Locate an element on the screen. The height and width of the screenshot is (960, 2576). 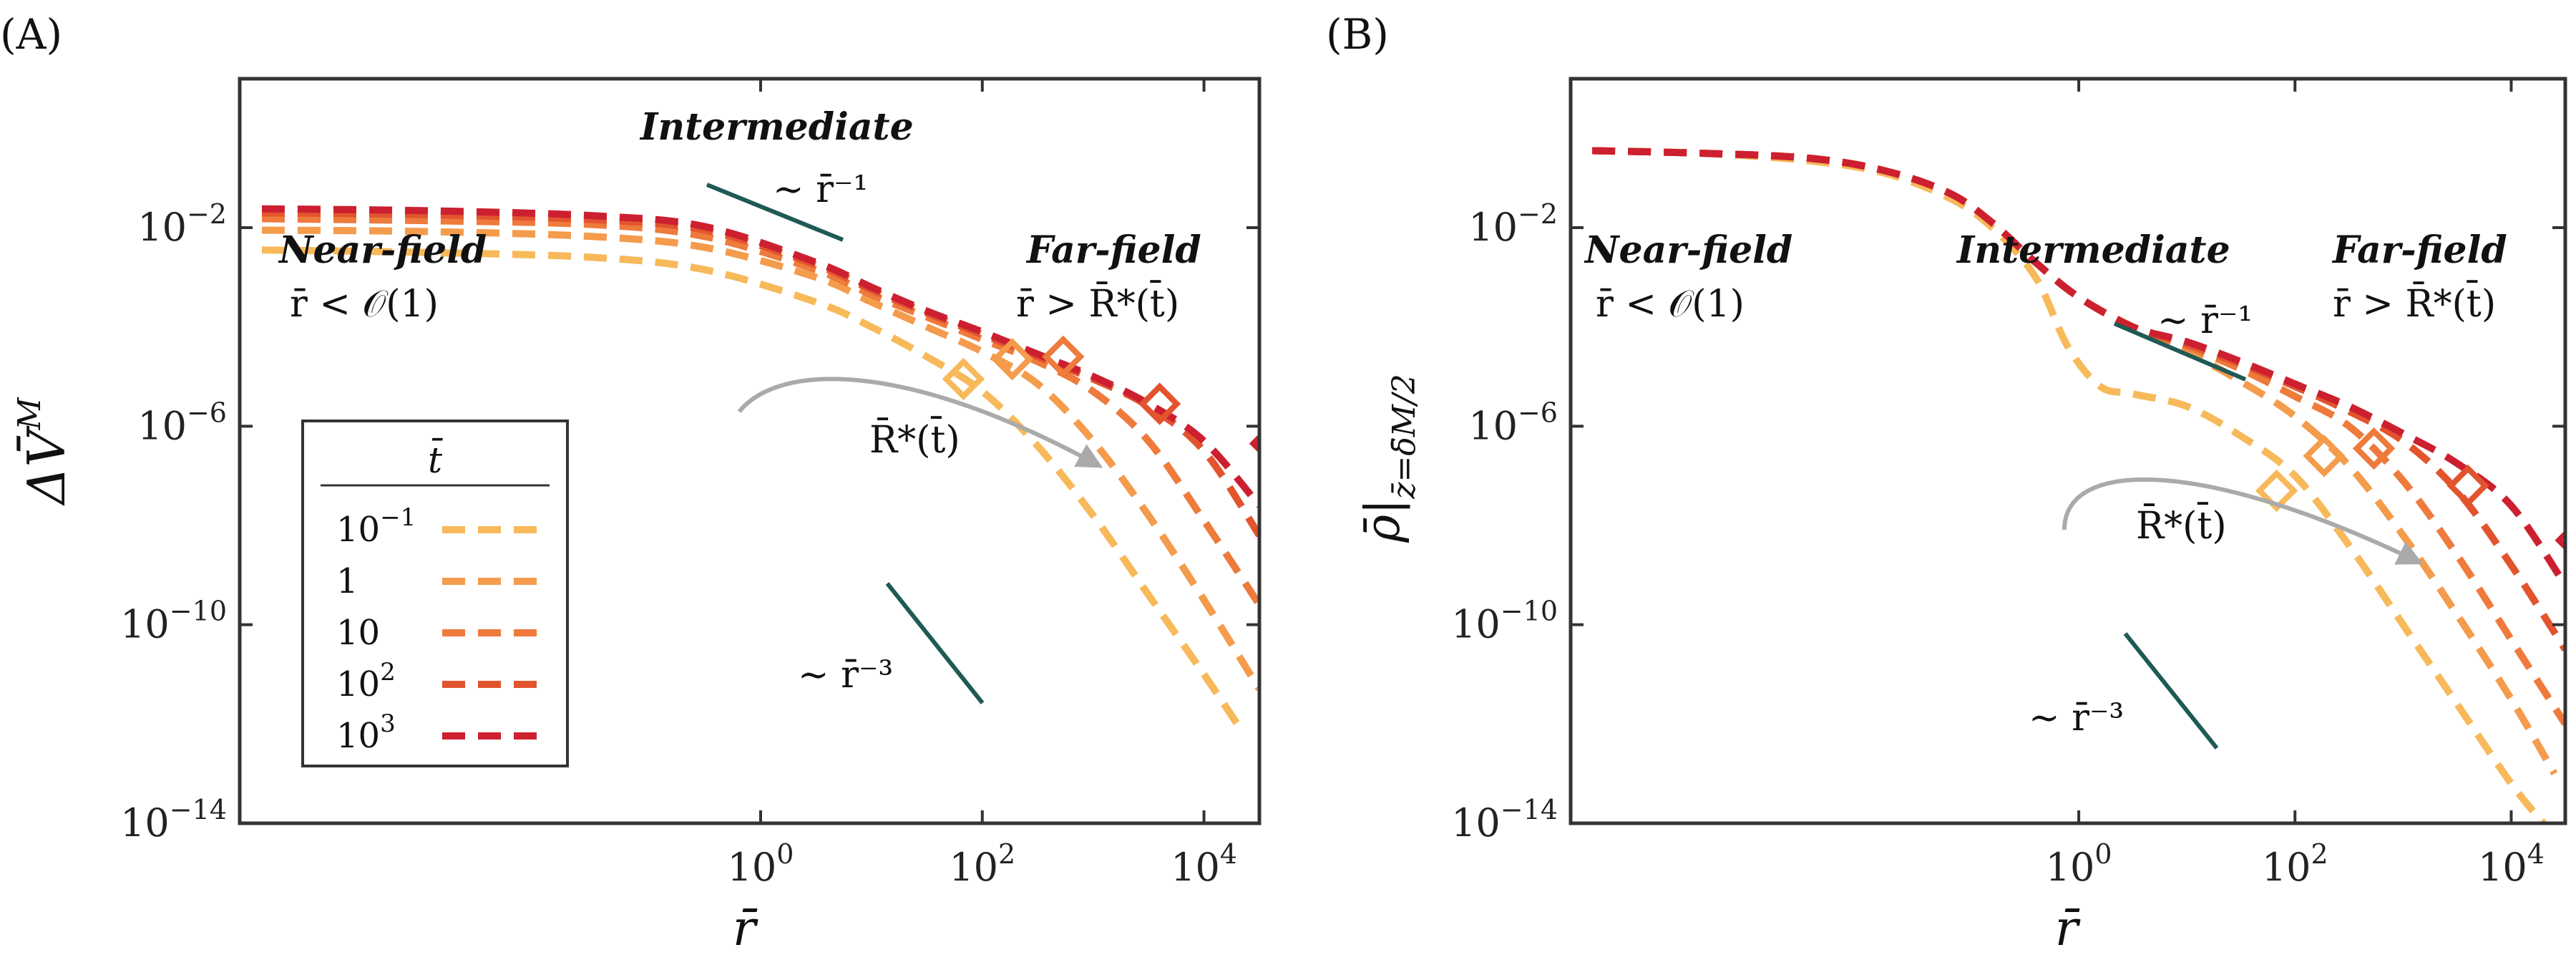
panel-a-rstar-label: R̄*(t̄) is located at coordinates (914, 440).